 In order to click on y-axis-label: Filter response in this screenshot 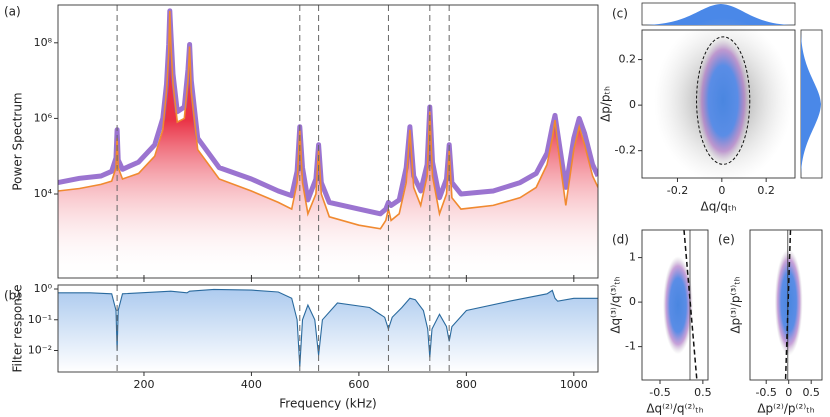, I will do `click(18, 328)`.